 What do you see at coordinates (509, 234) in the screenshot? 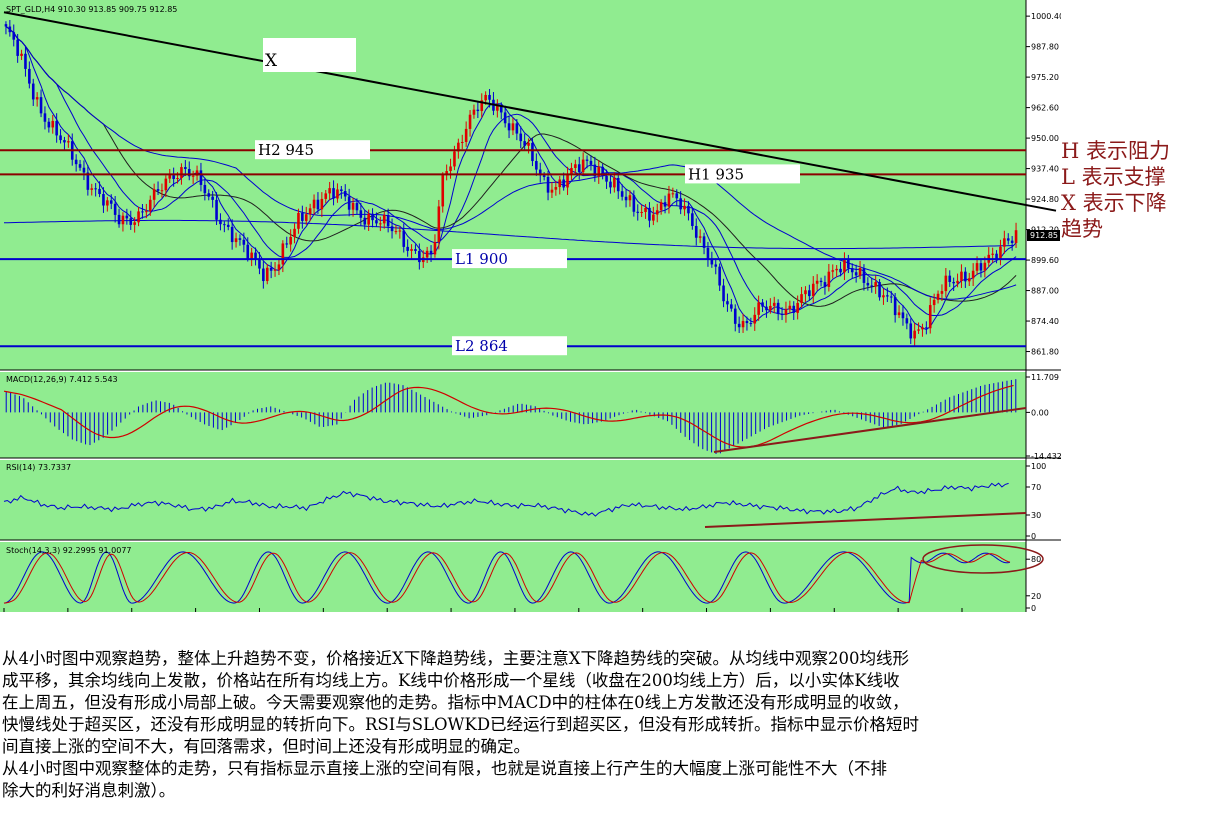
I see `ma200-line` at bounding box center [509, 234].